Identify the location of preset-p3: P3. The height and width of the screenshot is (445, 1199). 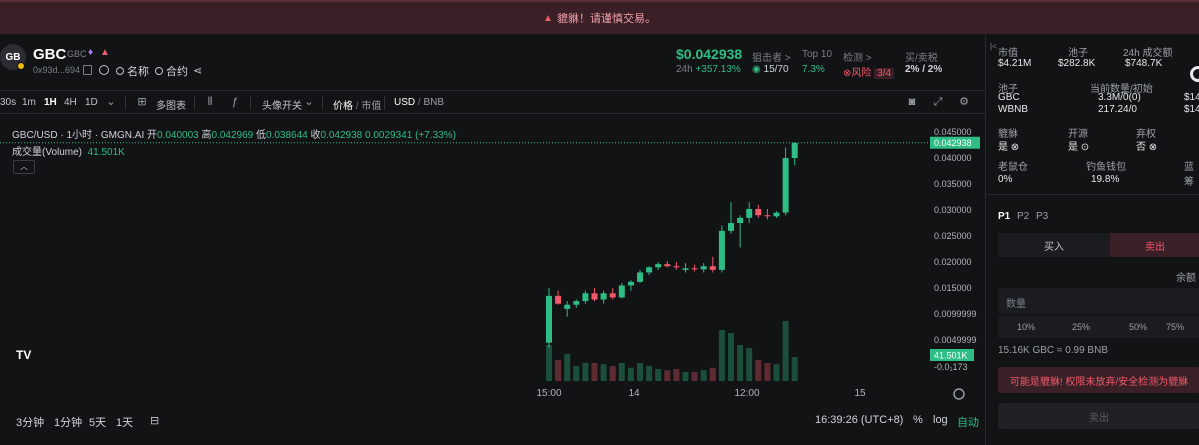
(1042, 216).